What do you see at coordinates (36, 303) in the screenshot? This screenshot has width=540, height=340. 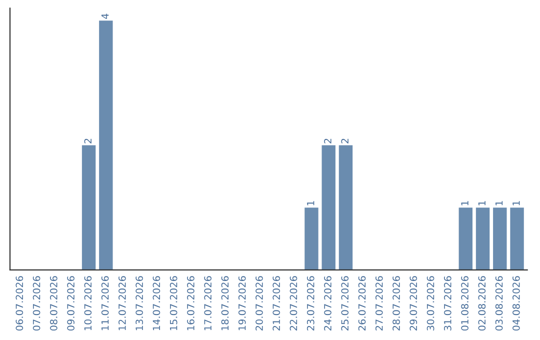 I see `x-tick-label: 07.07.2026` at bounding box center [36, 303].